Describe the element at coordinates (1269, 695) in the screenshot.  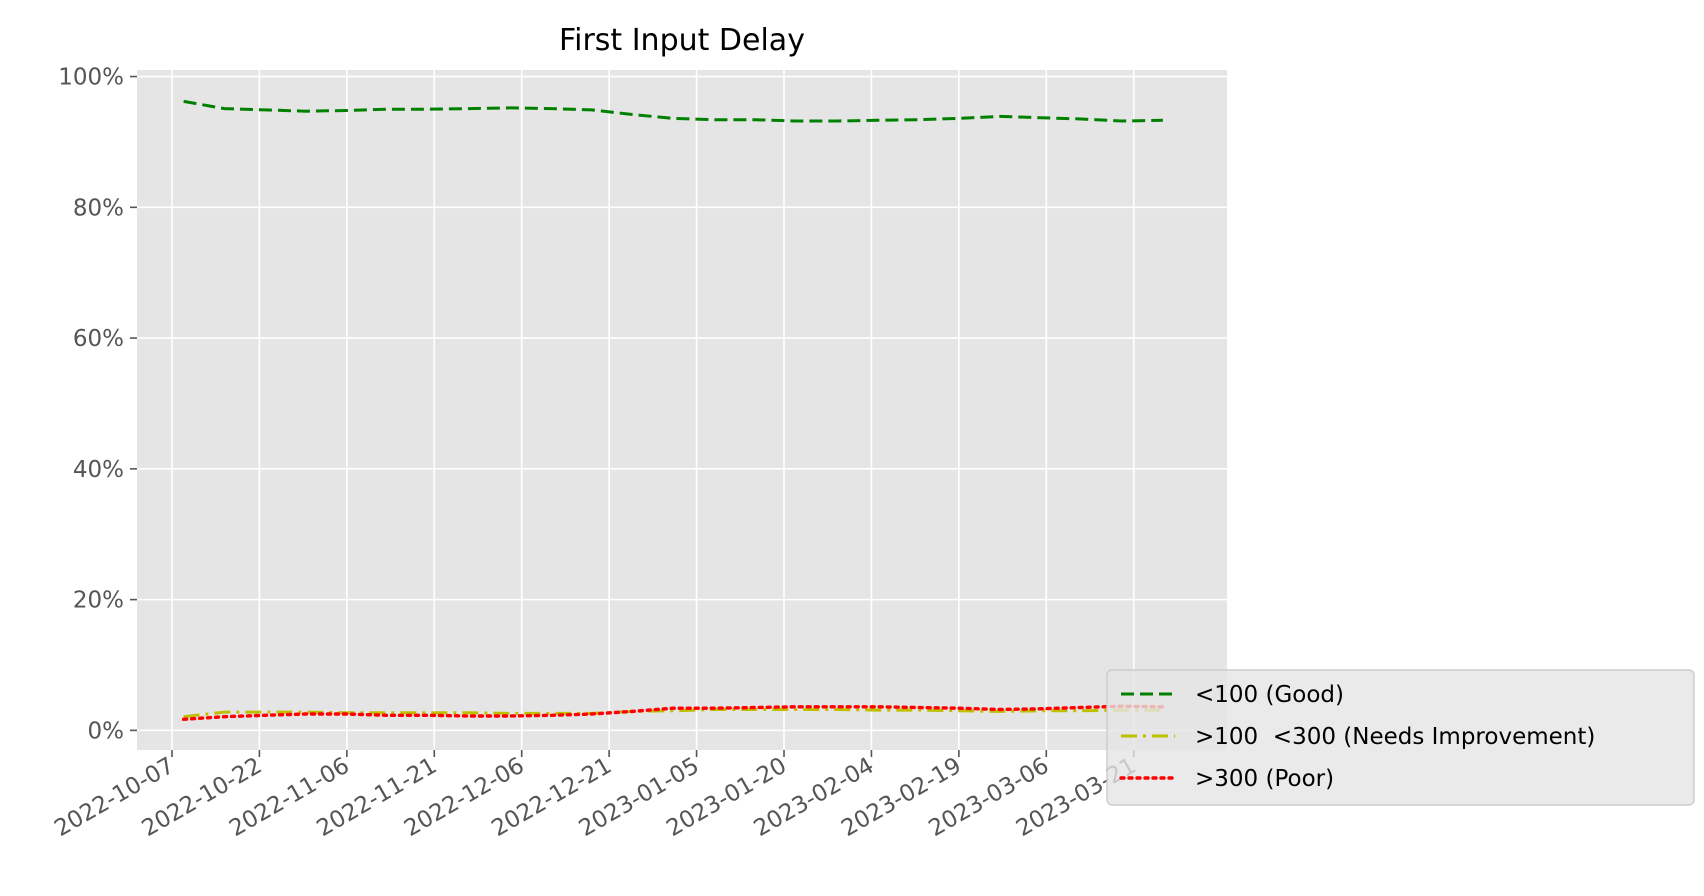
I see `legend-label-0: <100 (Good)` at that location.